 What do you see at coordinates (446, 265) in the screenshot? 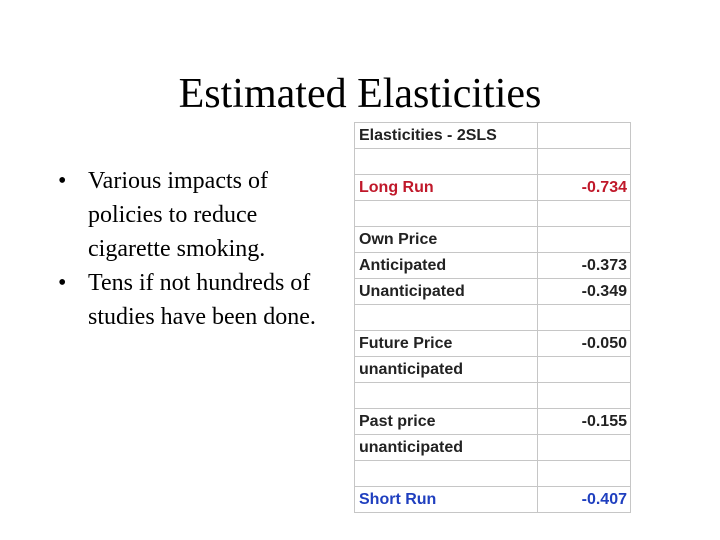
I see `own-price-anticipated-label: Anticipated` at bounding box center [446, 265].